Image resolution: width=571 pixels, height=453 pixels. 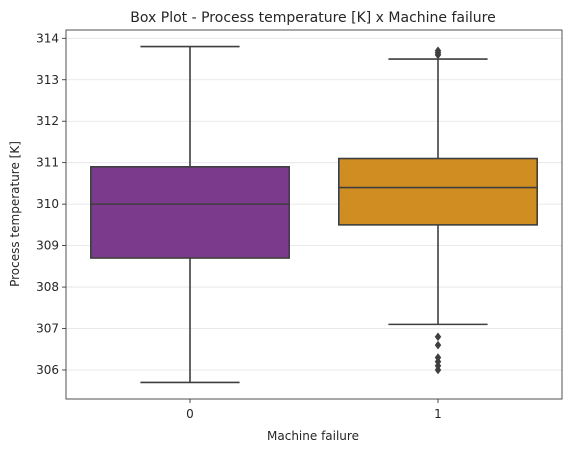 What do you see at coordinates (313, 436) in the screenshot?
I see `x-axis-label: Machine failure` at bounding box center [313, 436].